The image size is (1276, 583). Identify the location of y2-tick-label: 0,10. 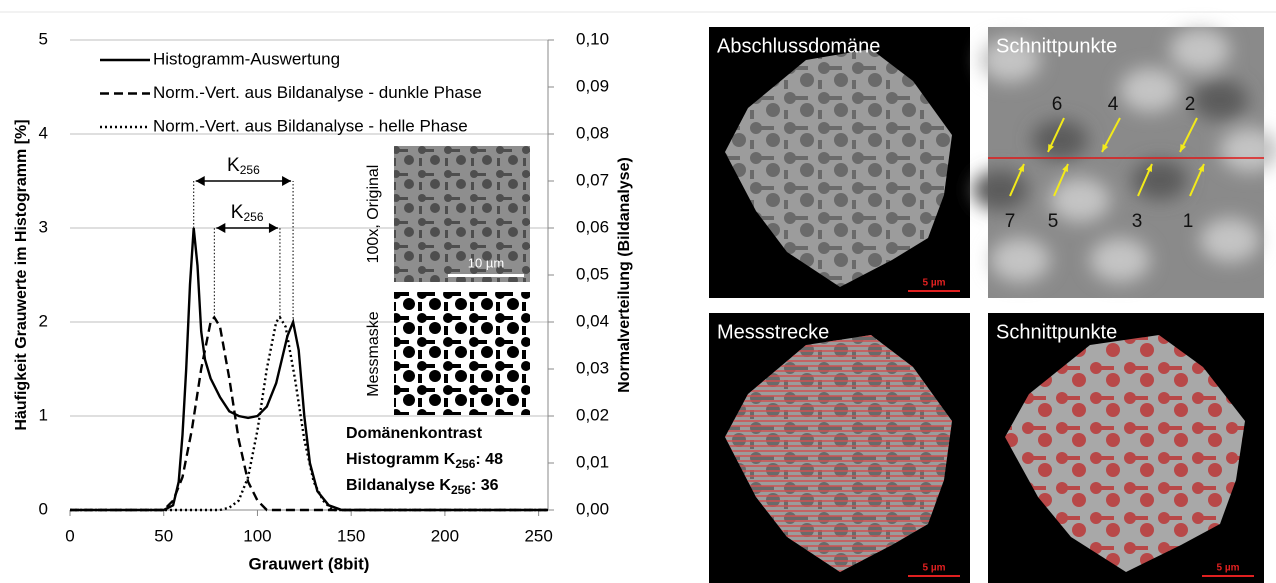
(592, 38).